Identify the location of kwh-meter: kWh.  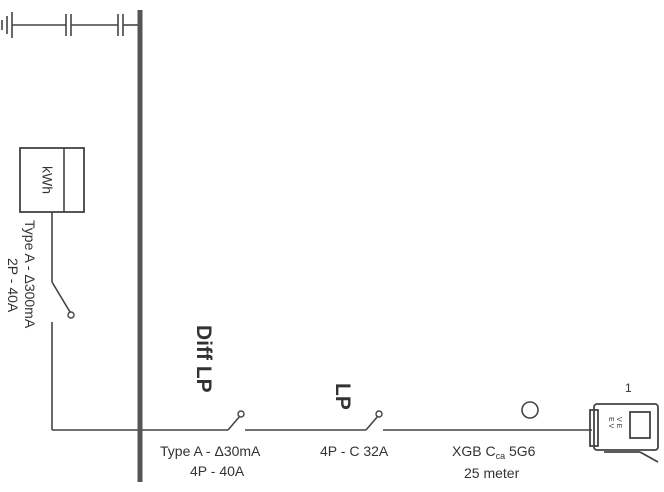
(52, 180).